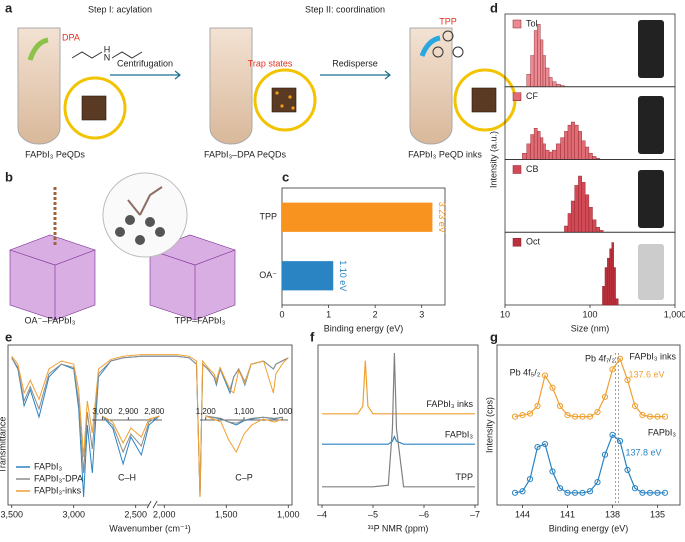 The height and width of the screenshot is (542, 685). What do you see at coordinates (532, 169) in the screenshot?
I see `legend-label: CB` at bounding box center [532, 169].